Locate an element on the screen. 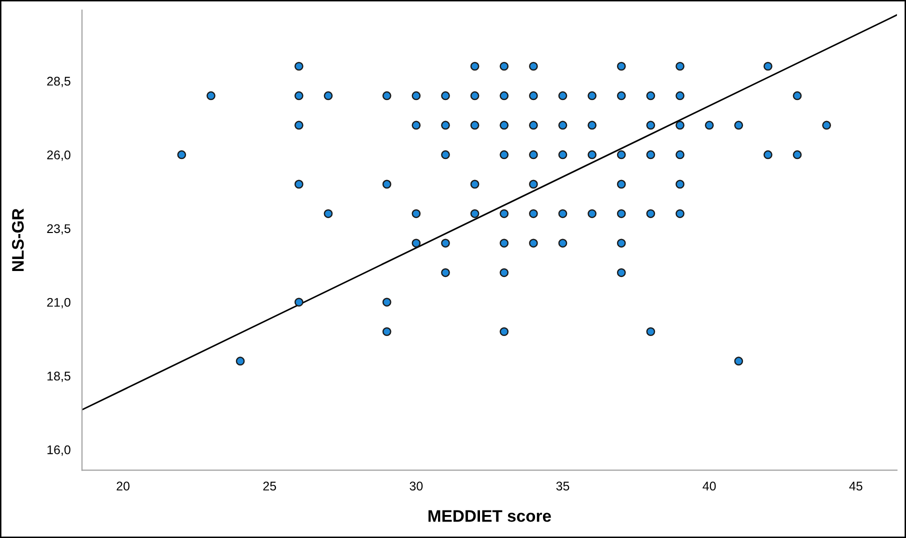 Image resolution: width=906 pixels, height=538 pixels. y-tick-label: 21,0 is located at coordinates (58, 303).